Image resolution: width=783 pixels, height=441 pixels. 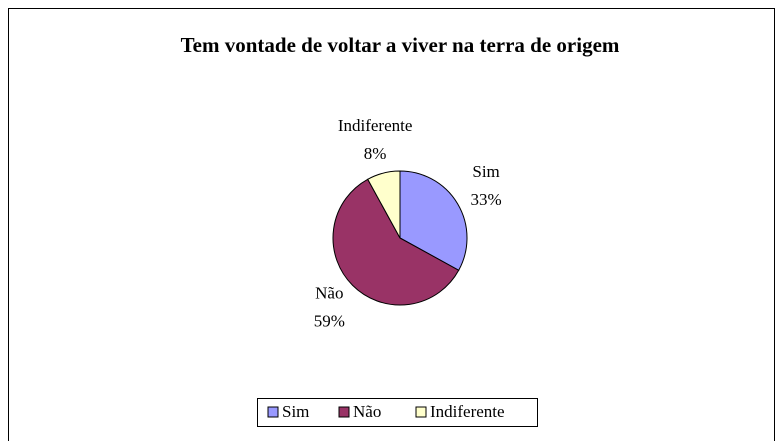 I want to click on data-label-value: 33%, so click(x=485, y=199).